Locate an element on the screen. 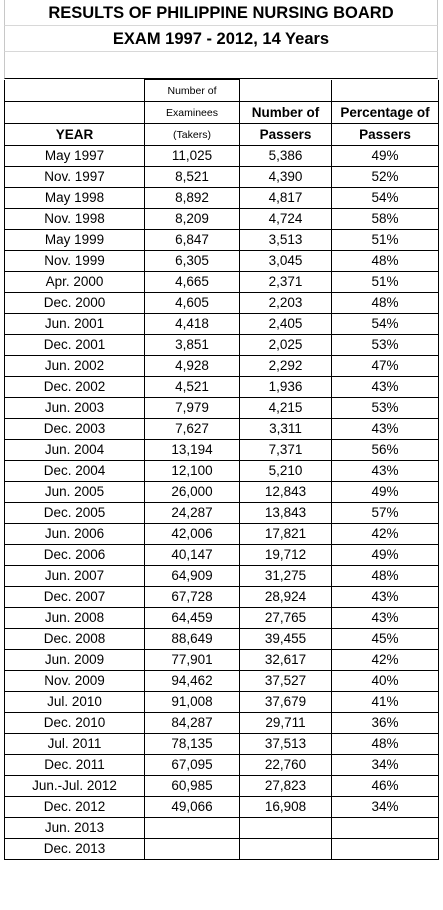 The image size is (443, 910). passers-cell: 13,843 is located at coordinates (285, 513).